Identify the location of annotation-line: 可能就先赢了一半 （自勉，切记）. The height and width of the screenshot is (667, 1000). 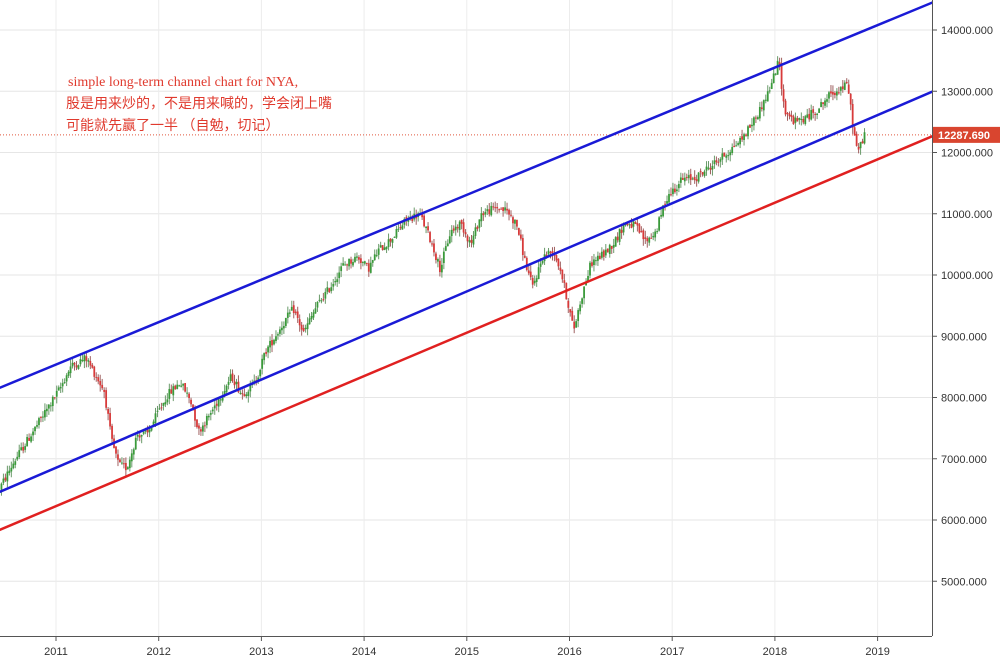
(173, 125).